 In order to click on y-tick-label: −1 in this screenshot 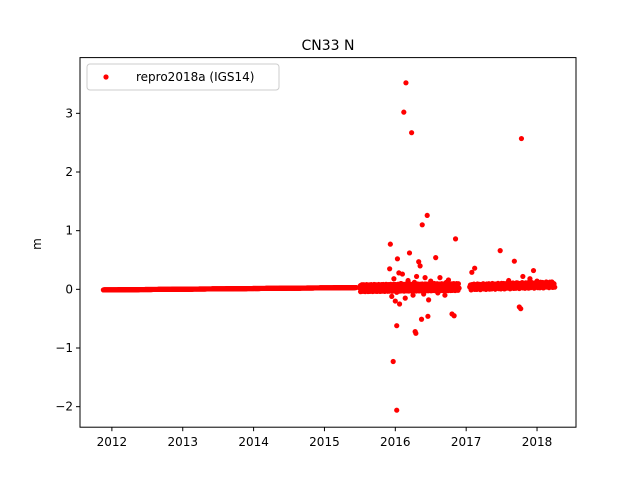, I will do `click(64, 348)`.